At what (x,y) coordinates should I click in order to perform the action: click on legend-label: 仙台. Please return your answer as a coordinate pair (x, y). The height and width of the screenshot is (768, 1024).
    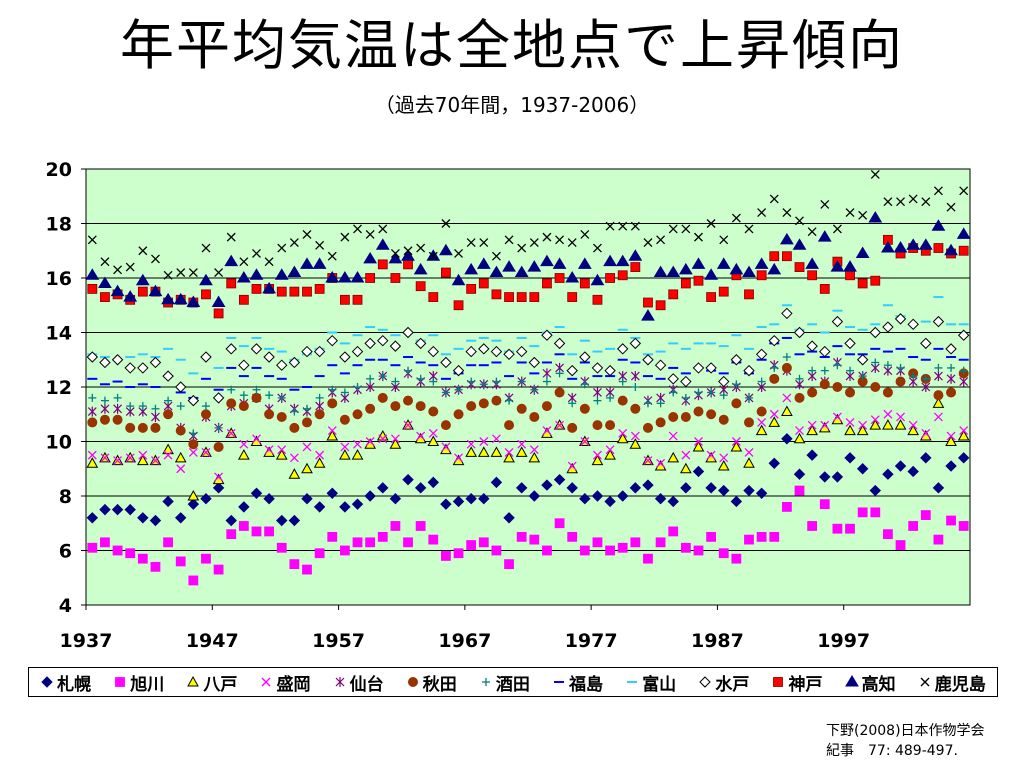
    Looking at the image, I should click on (366, 684).